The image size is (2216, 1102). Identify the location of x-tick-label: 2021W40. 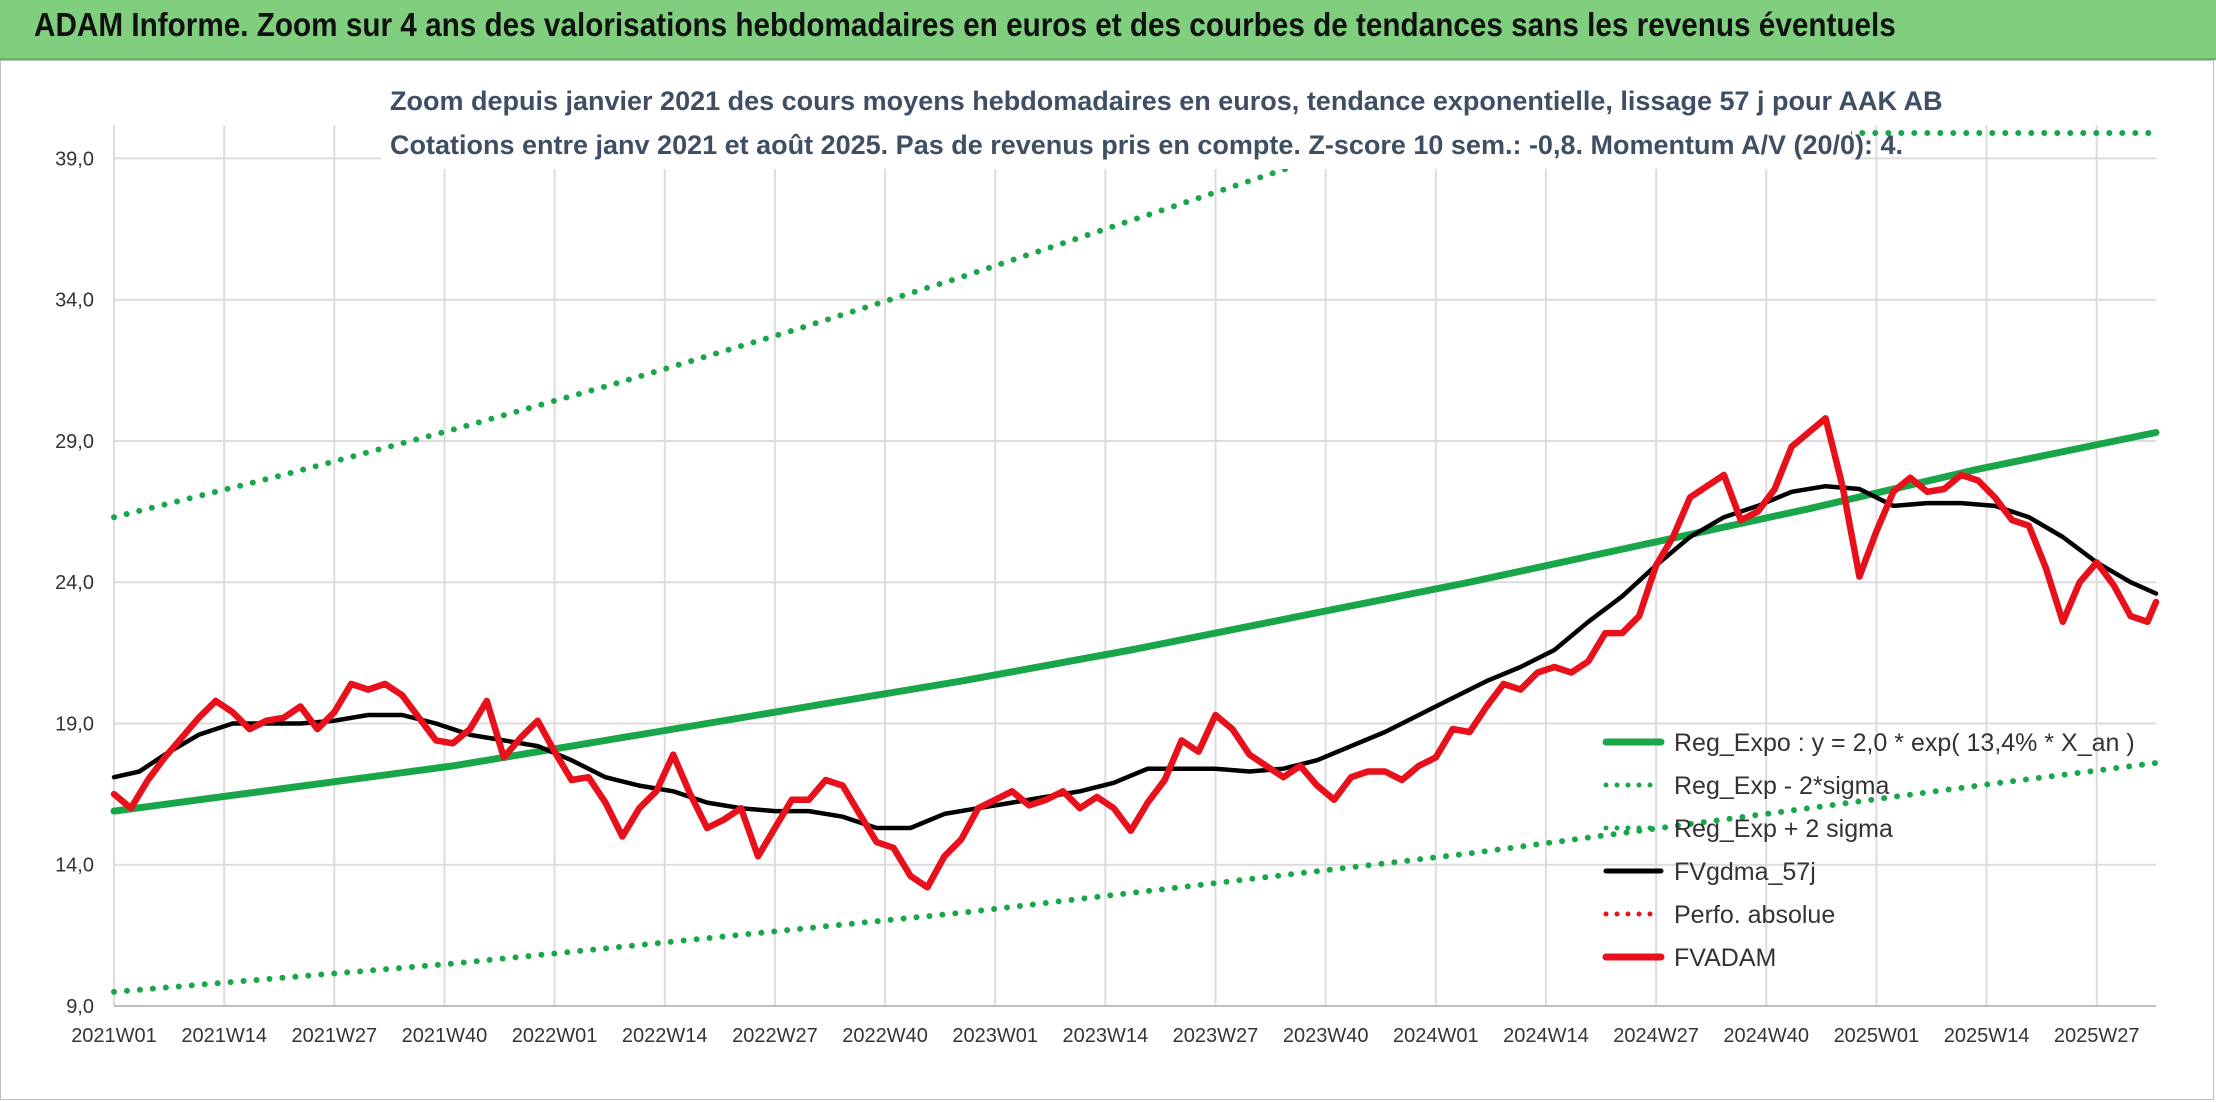
(445, 1036).